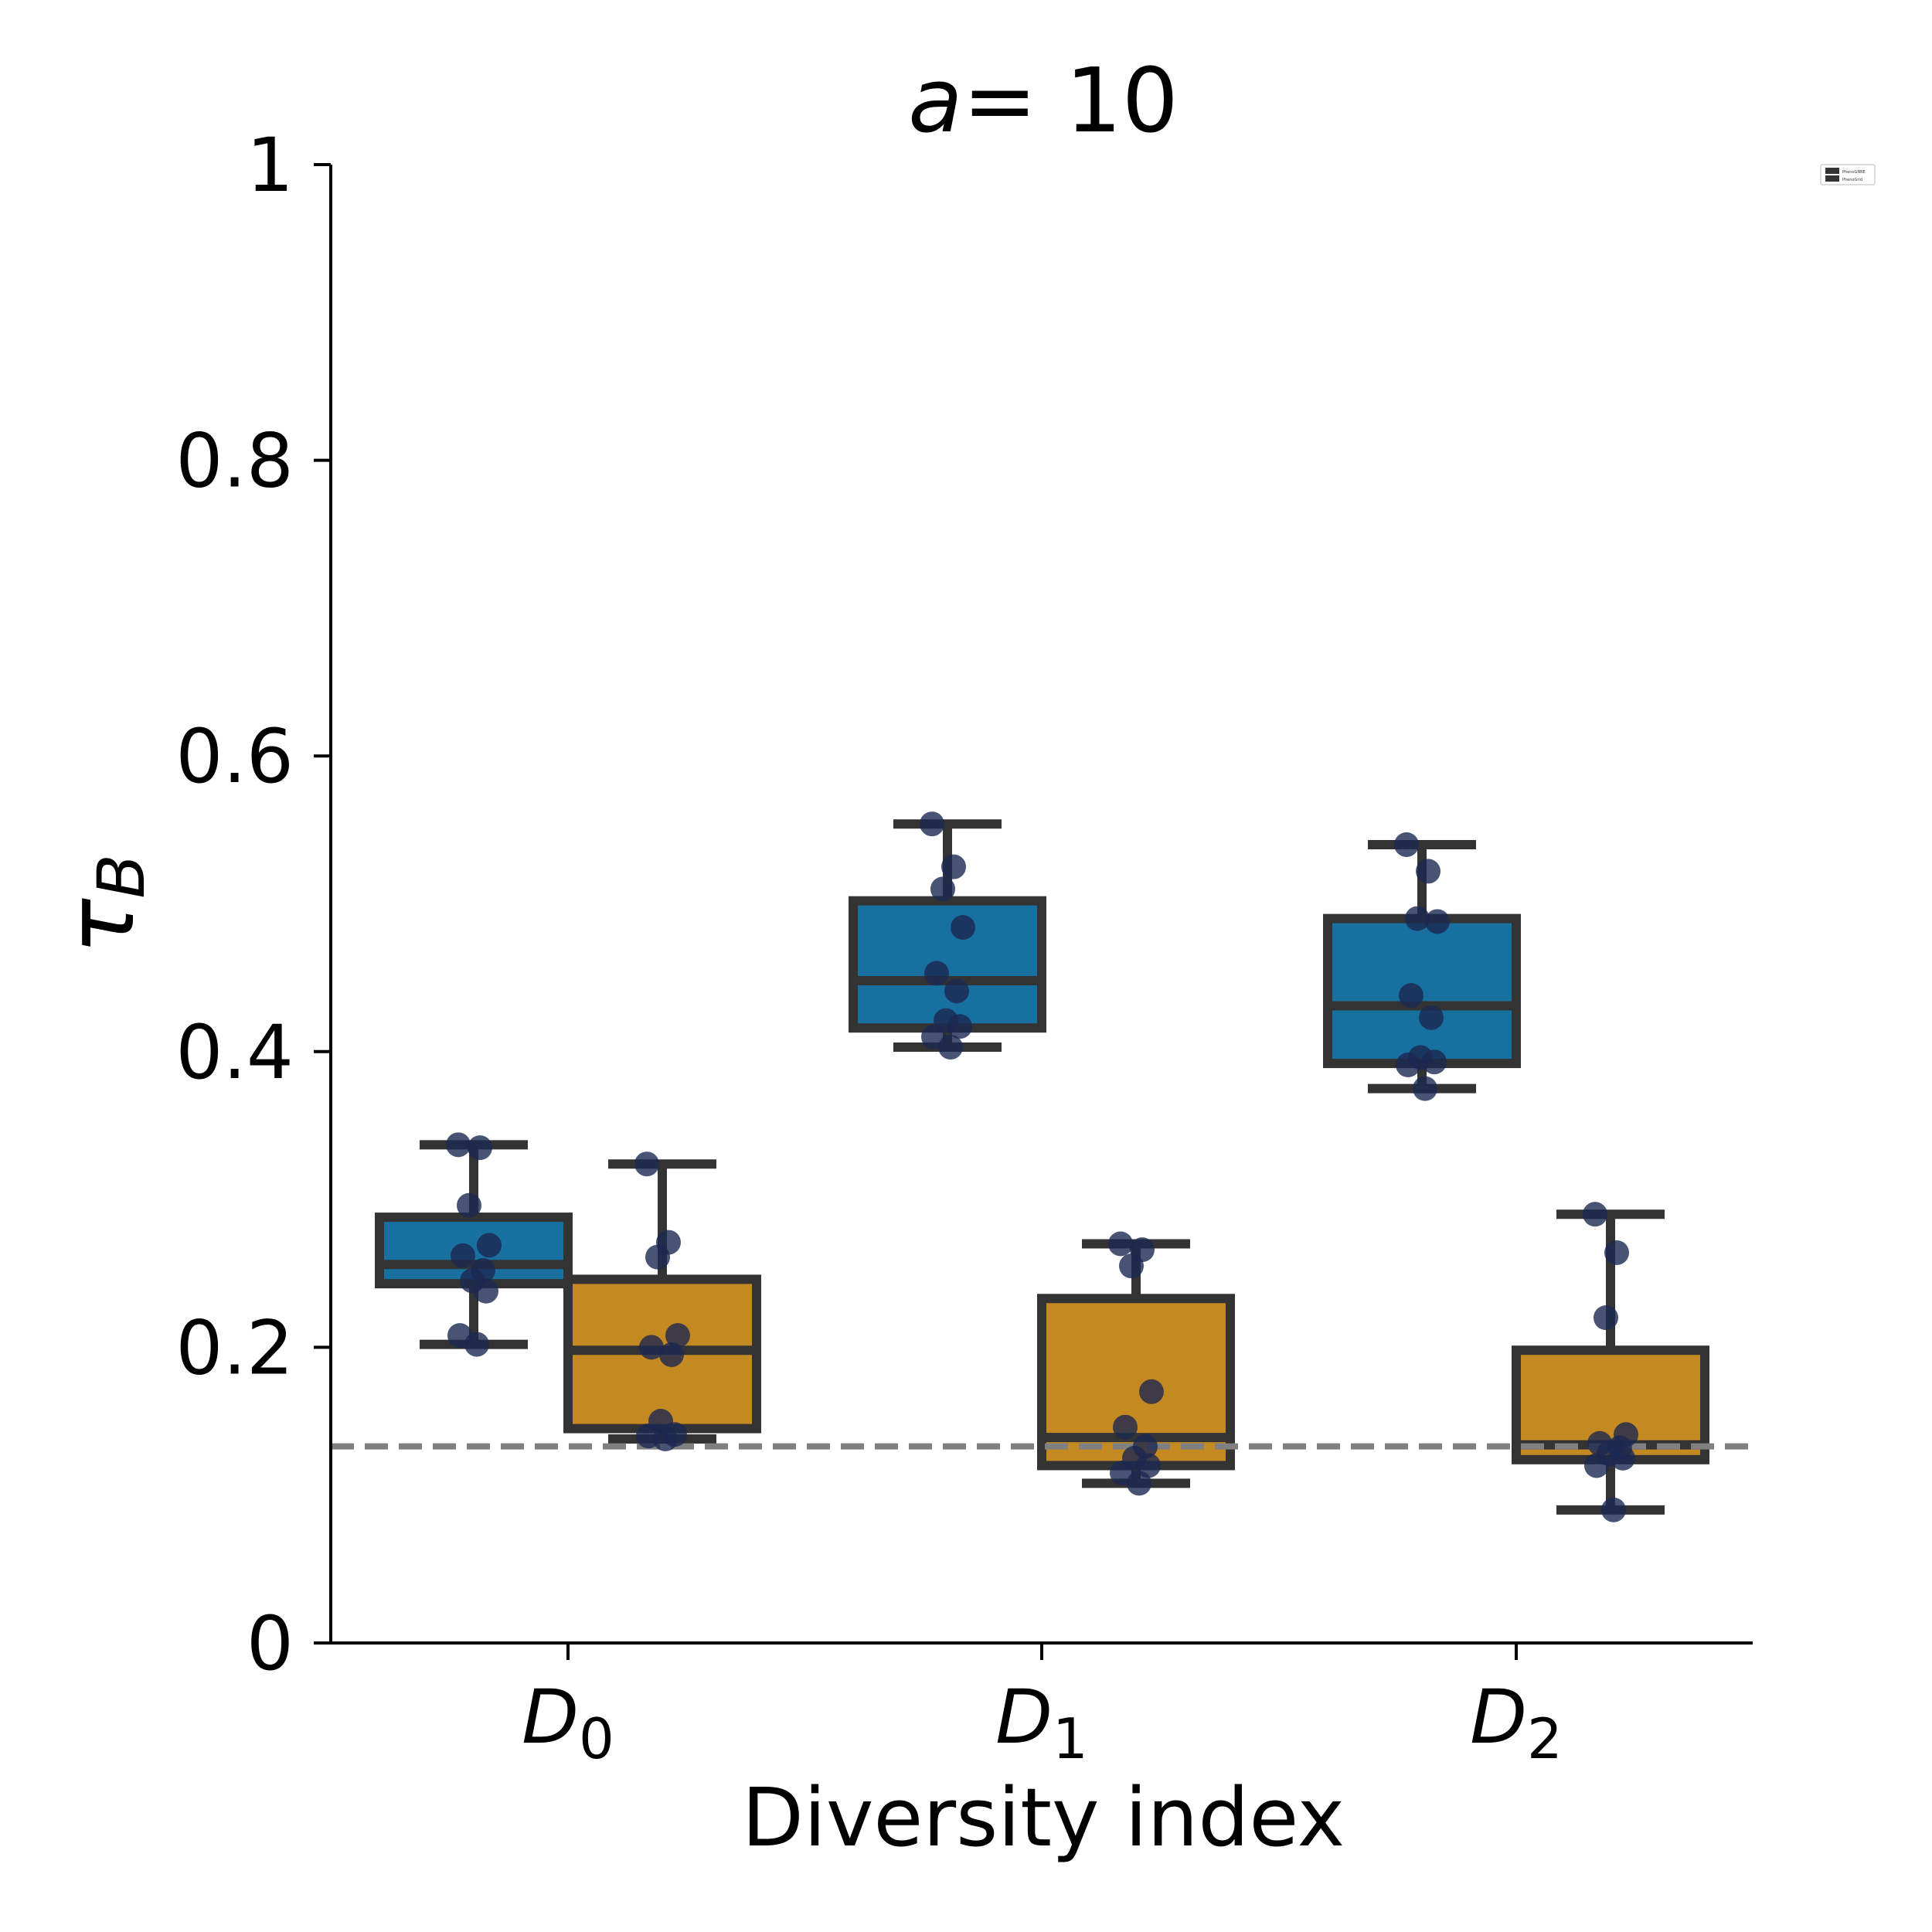 The height and width of the screenshot is (1932, 1932). Describe the element at coordinates (935, 101) in the screenshot. I see `title-variable: a` at that location.